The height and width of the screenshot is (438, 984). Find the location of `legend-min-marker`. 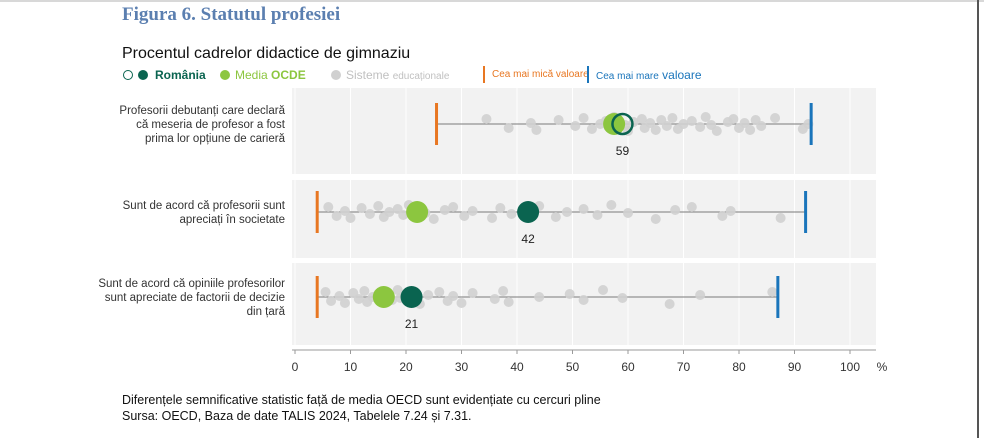

legend-min-marker is located at coordinates (484, 74).